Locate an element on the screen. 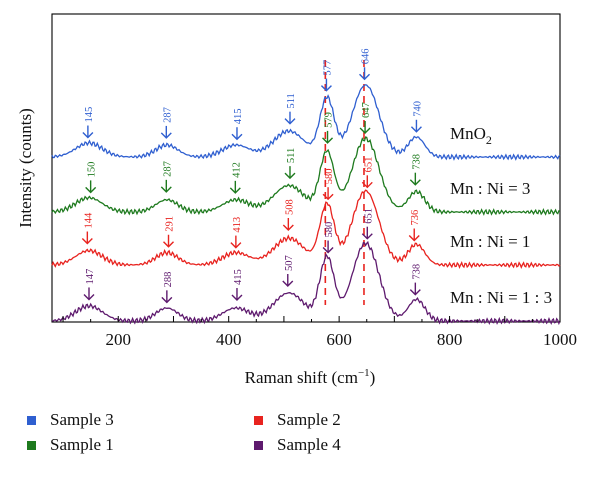 The height and width of the screenshot is (480, 600). legend-item-sample-2: Sample 2 is located at coordinates (297, 420).